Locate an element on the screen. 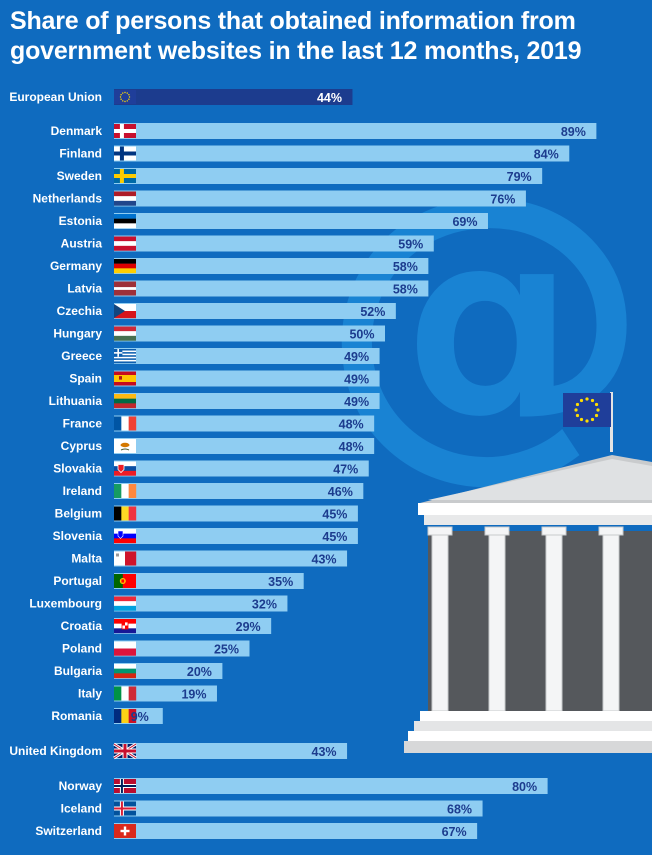 The width and height of the screenshot is (652, 855). bar-hr is located at coordinates (193, 626).